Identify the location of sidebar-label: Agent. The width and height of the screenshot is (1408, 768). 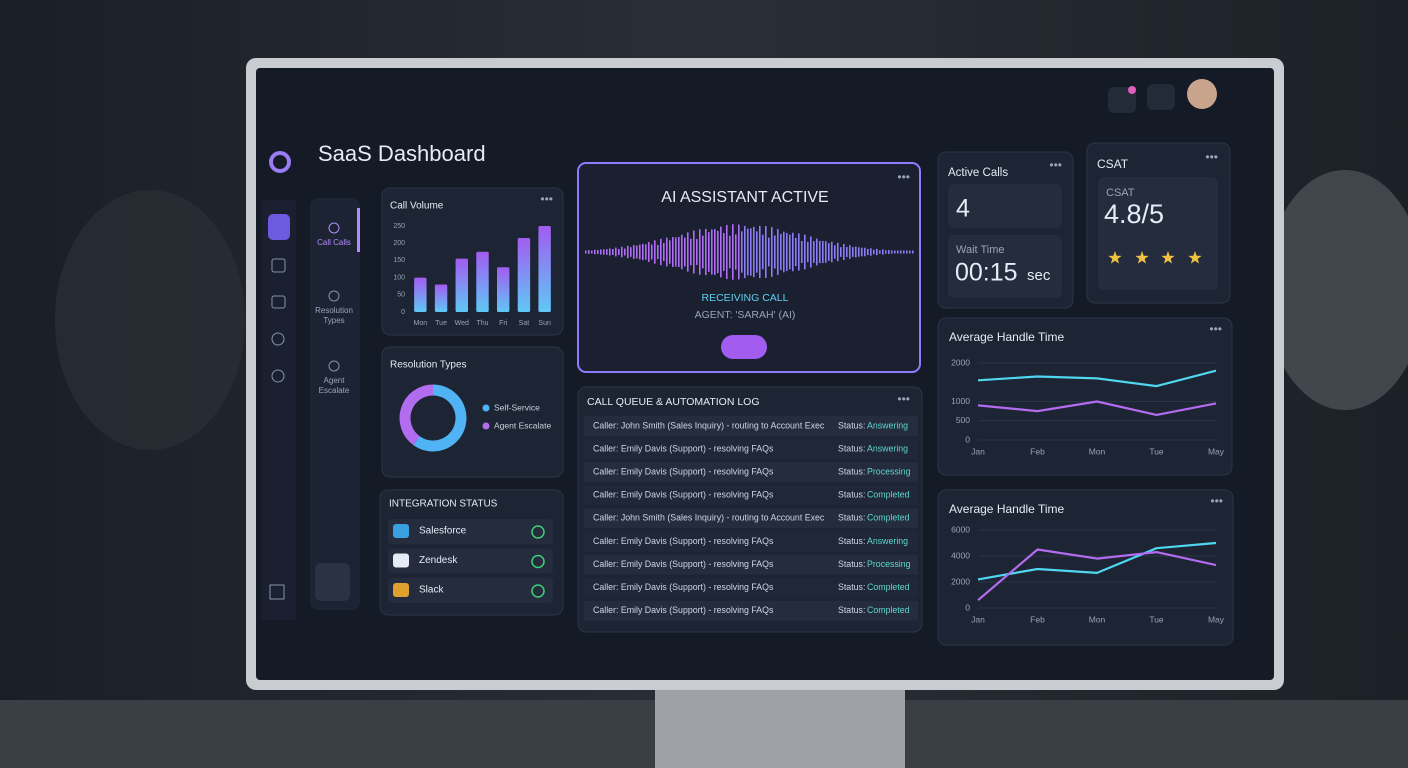
(335, 380).